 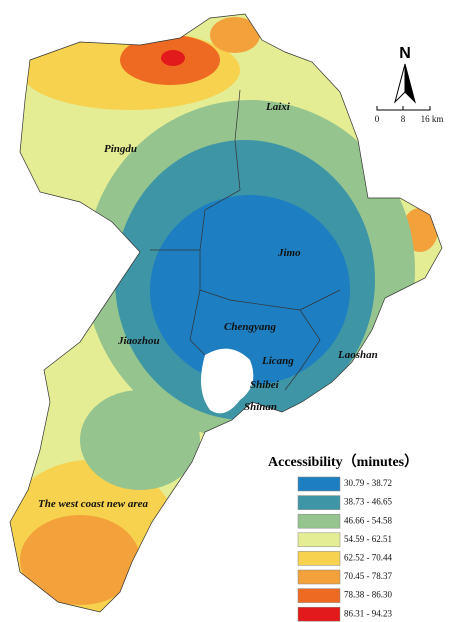 What do you see at coordinates (377, 119) in the screenshot?
I see `scale-label: 0` at bounding box center [377, 119].